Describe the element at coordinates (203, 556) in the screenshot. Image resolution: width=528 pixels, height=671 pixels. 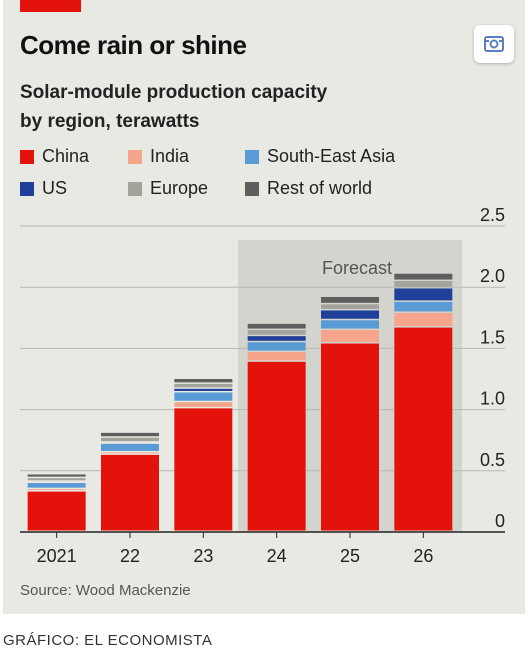
I see `x-tick-label: 23` at that location.